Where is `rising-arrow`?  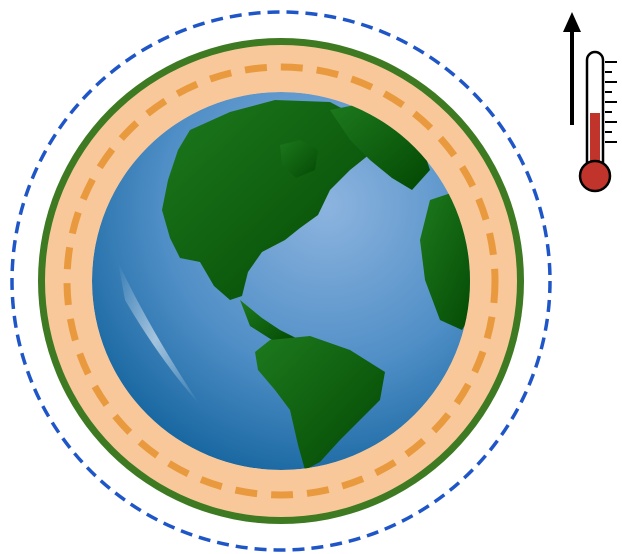
rising-arrow is located at coordinates (572, 68).